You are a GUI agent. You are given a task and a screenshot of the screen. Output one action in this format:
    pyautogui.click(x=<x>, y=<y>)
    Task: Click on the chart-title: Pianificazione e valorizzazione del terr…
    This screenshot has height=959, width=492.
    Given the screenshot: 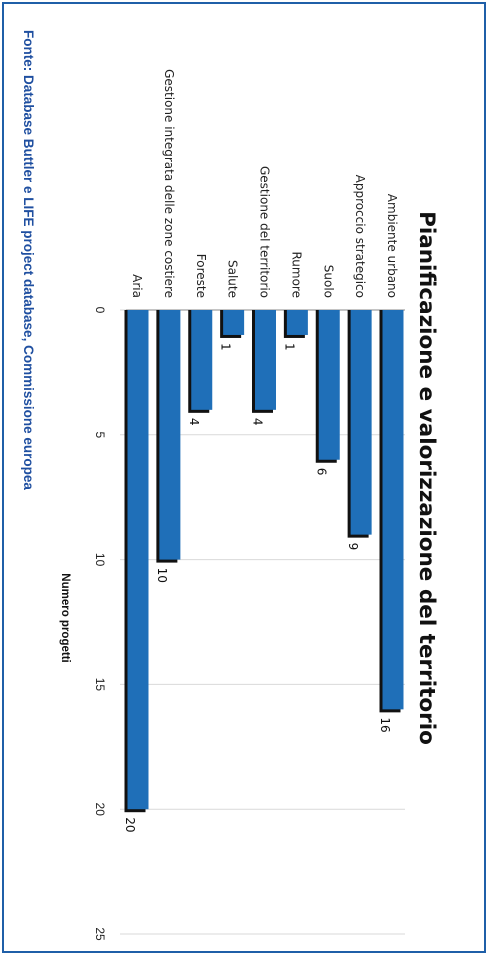 What is the action you would take?
    pyautogui.click(x=426, y=478)
    